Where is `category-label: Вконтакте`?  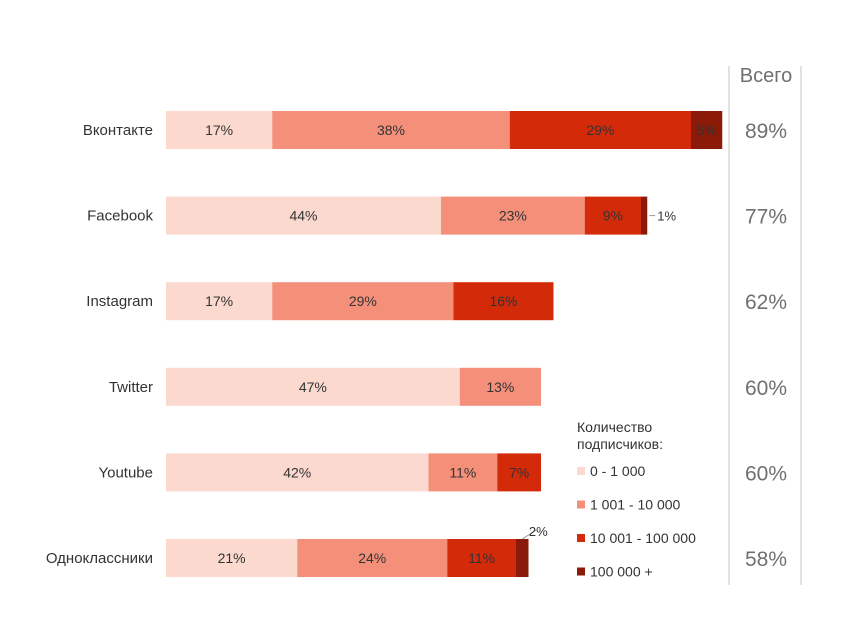 category-label: Вконтакте is located at coordinates (118, 130).